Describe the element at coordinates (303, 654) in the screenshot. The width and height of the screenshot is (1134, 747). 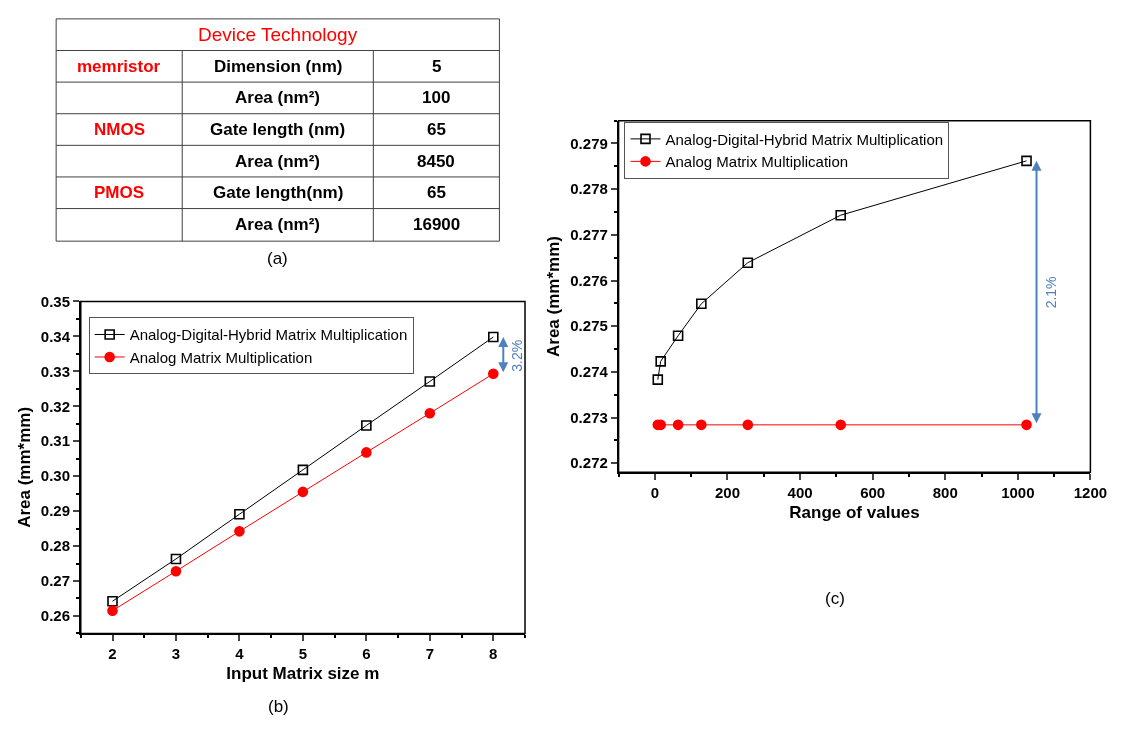
I see `x-tick-label: 5` at that location.